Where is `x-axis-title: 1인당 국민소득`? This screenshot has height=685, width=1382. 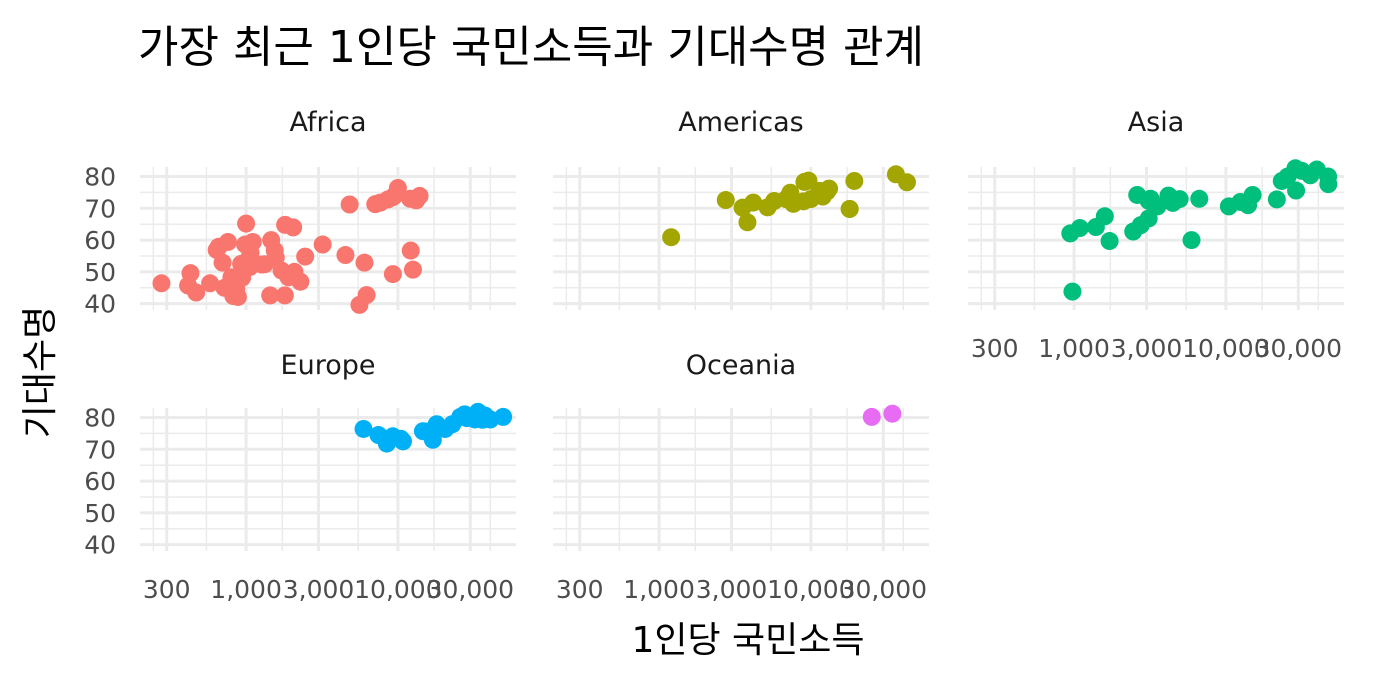
x-axis-title: 1인당 국민소득 is located at coordinates (747, 640).